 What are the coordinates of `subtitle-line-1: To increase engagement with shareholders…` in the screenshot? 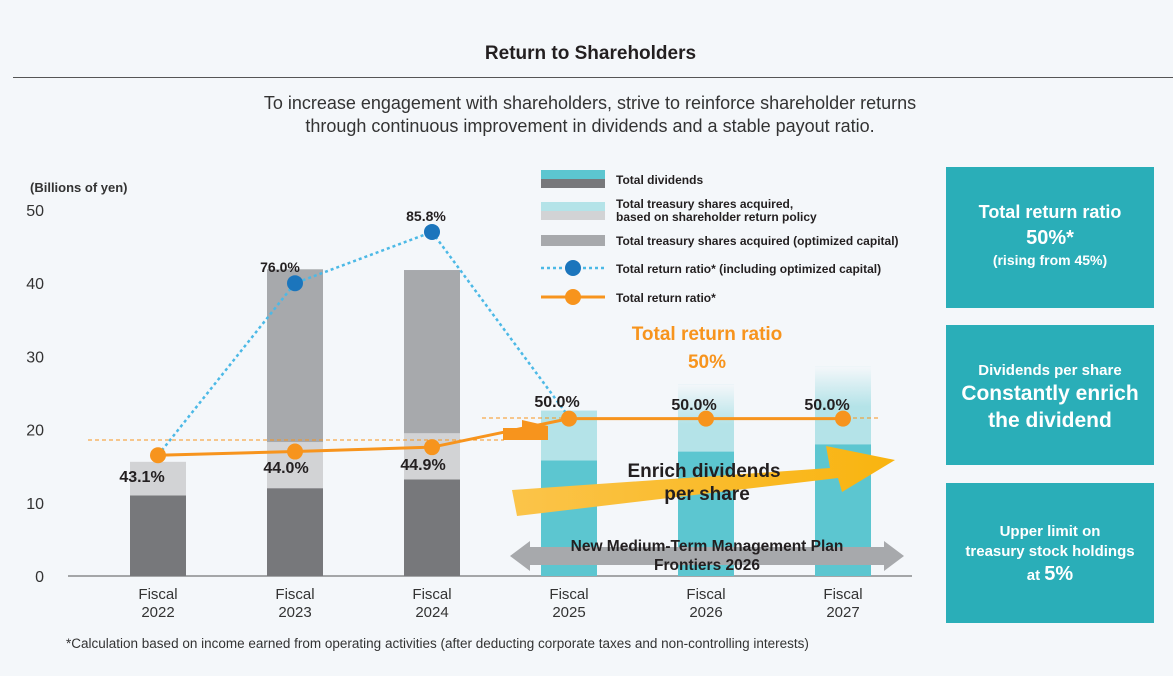 It's located at (590, 103).